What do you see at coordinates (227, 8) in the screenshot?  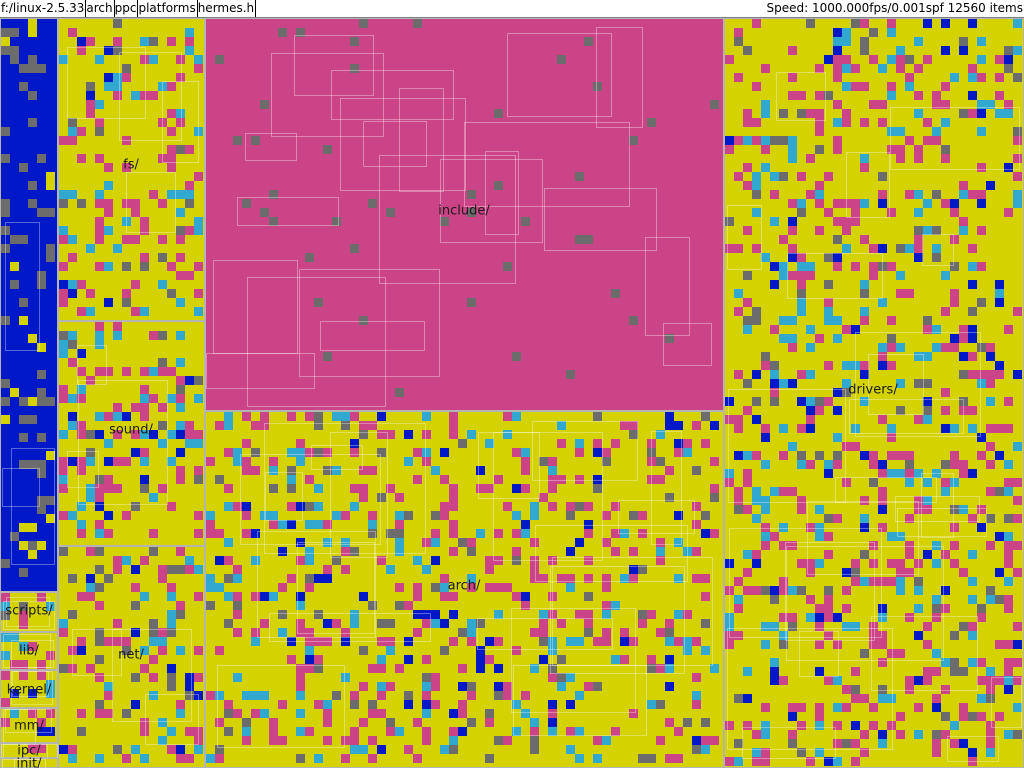 I see `breadcrumb-file: hermes.h` at bounding box center [227, 8].